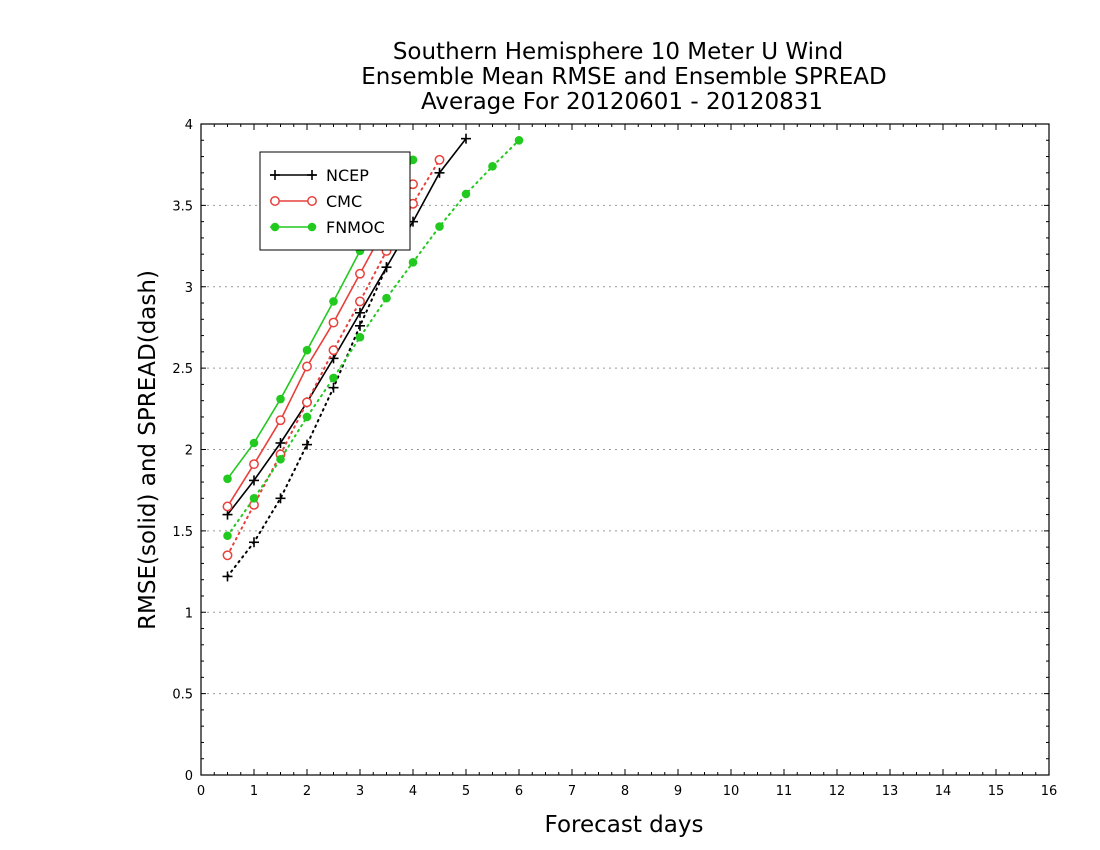  Describe the element at coordinates (678, 791) in the screenshot. I see `x-tick-label: 9` at that location.